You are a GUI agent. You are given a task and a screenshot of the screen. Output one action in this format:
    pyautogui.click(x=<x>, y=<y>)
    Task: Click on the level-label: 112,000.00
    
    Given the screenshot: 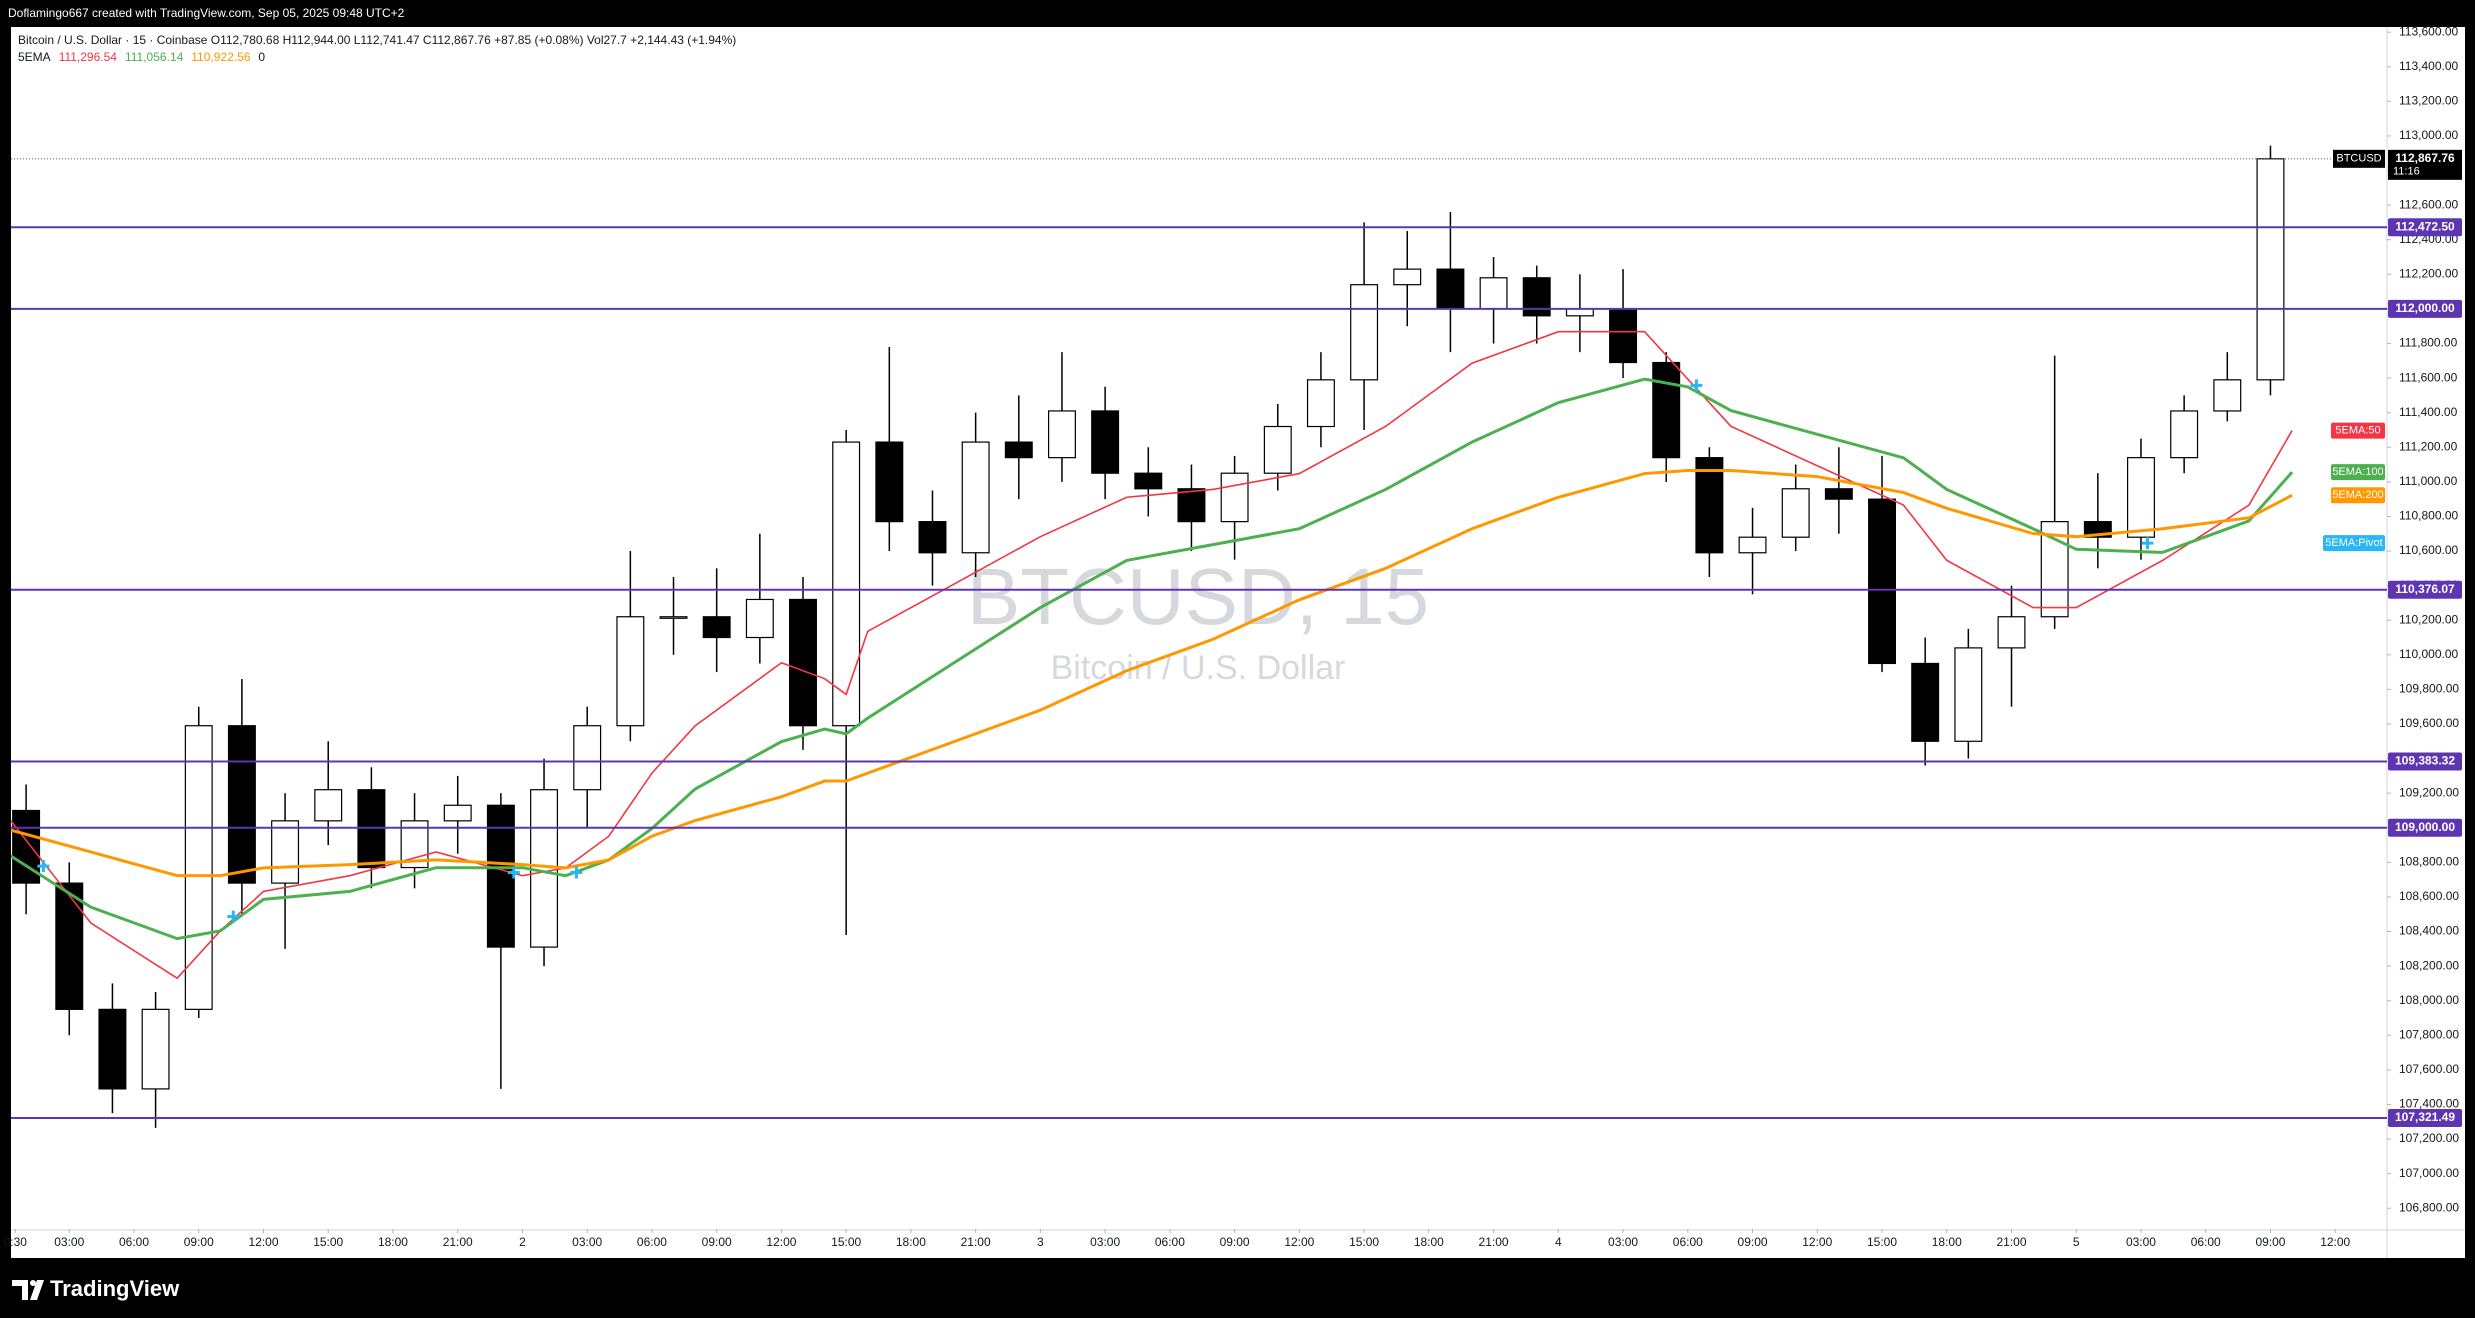 What is the action you would take?
    pyautogui.click(x=2425, y=308)
    